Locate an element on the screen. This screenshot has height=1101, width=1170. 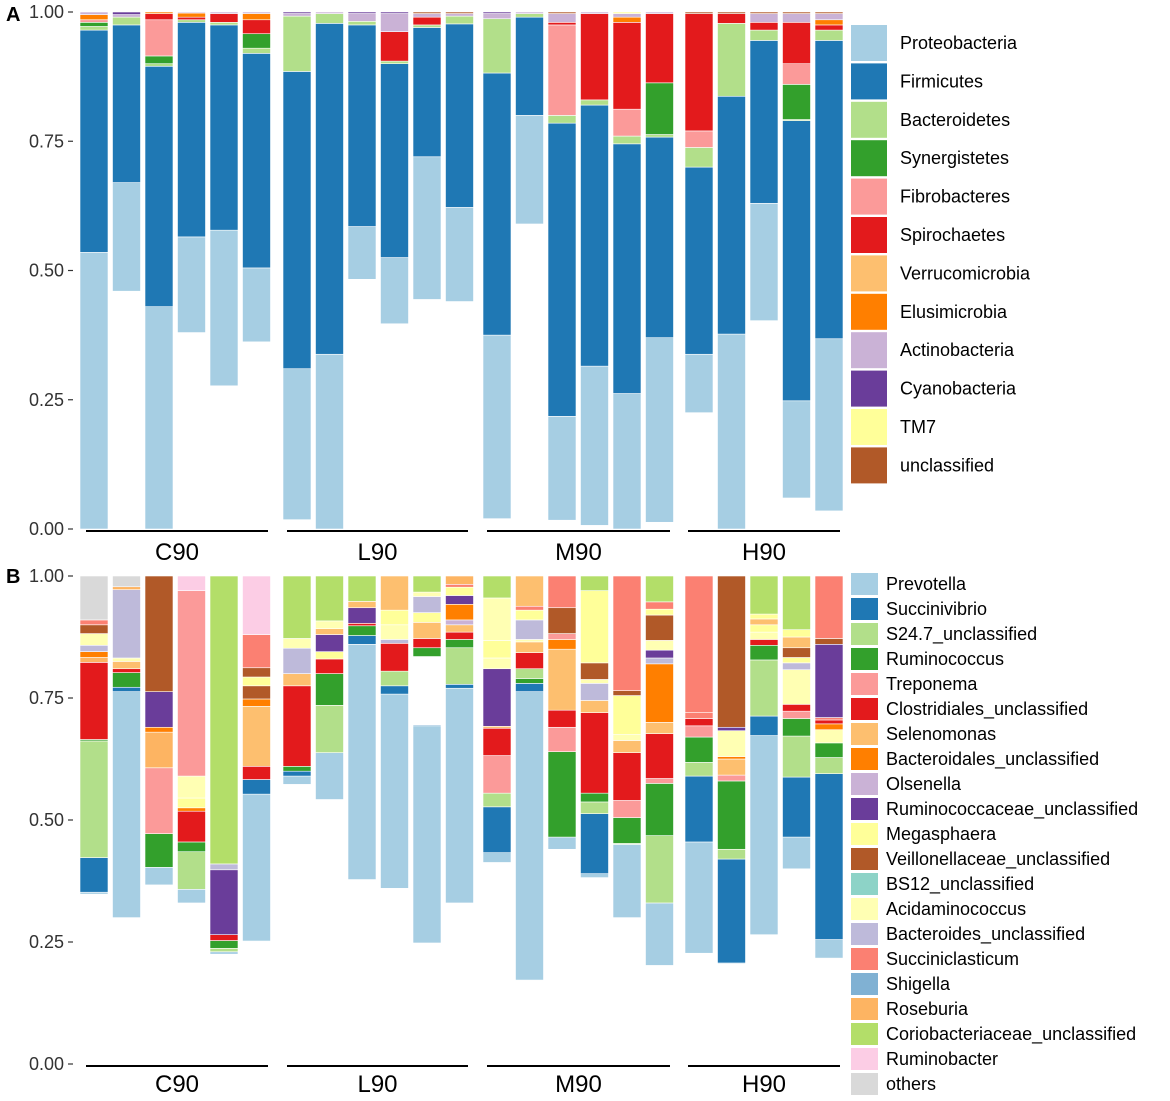
group-label: L90 is located at coordinates (377, 552).